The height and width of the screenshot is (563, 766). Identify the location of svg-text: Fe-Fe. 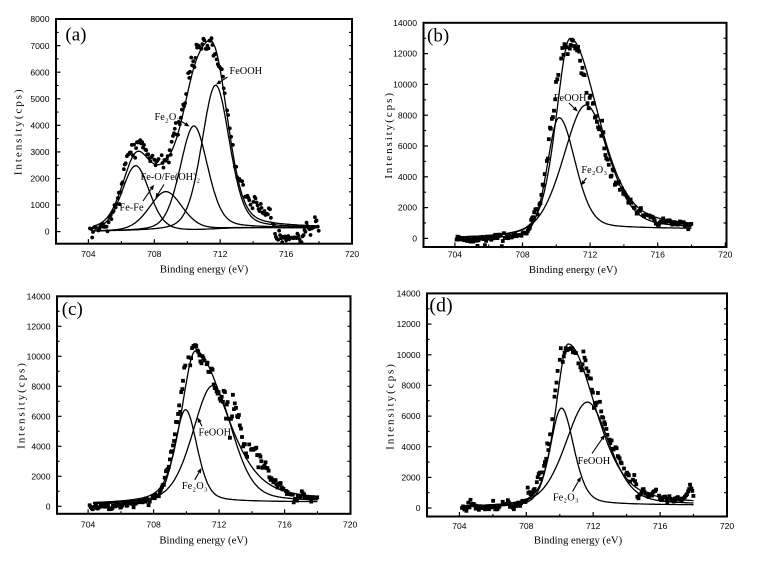
(132, 208).